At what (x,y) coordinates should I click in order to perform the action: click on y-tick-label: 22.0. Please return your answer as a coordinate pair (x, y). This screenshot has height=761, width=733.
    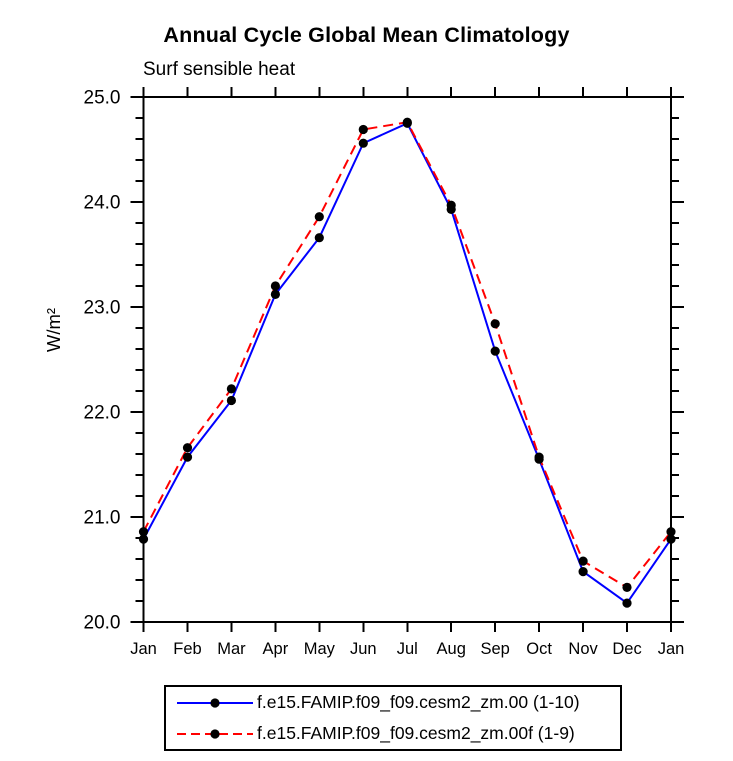
    Looking at the image, I should click on (102, 413).